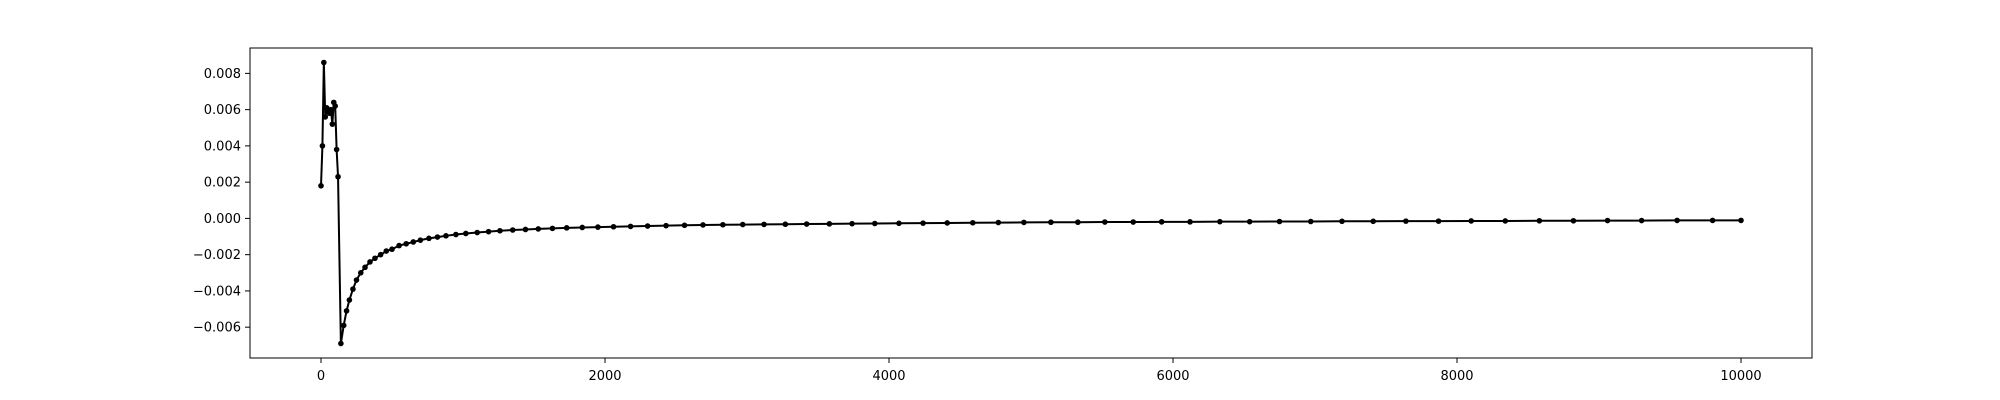 This screenshot has width=2000, height=400. I want to click on y-tick-label: −0.004, so click(217, 291).